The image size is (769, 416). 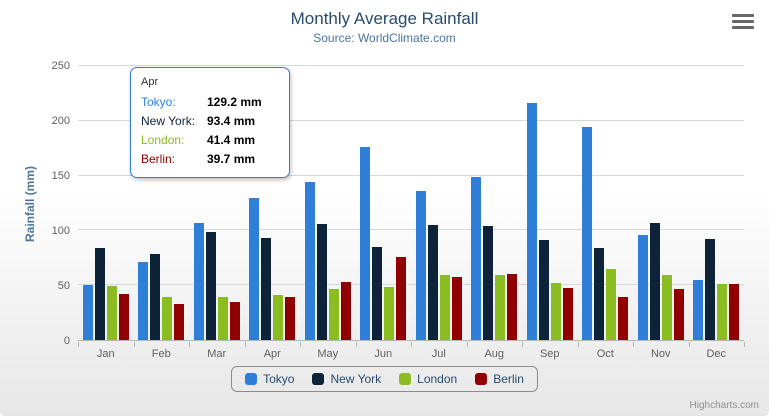 What do you see at coordinates (163, 140) in the screenshot?
I see `tooltip-series-label: London:` at bounding box center [163, 140].